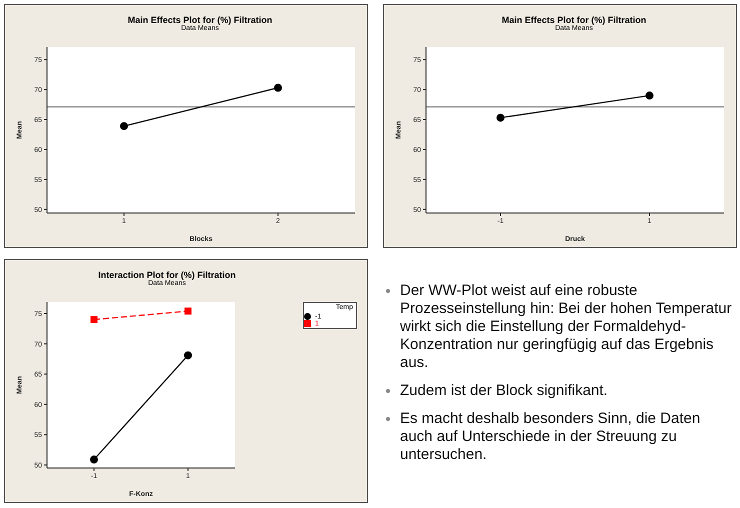 This screenshot has height=508, width=740. I want to click on text: Zudem ist der Block signifikant., so click(504, 391).